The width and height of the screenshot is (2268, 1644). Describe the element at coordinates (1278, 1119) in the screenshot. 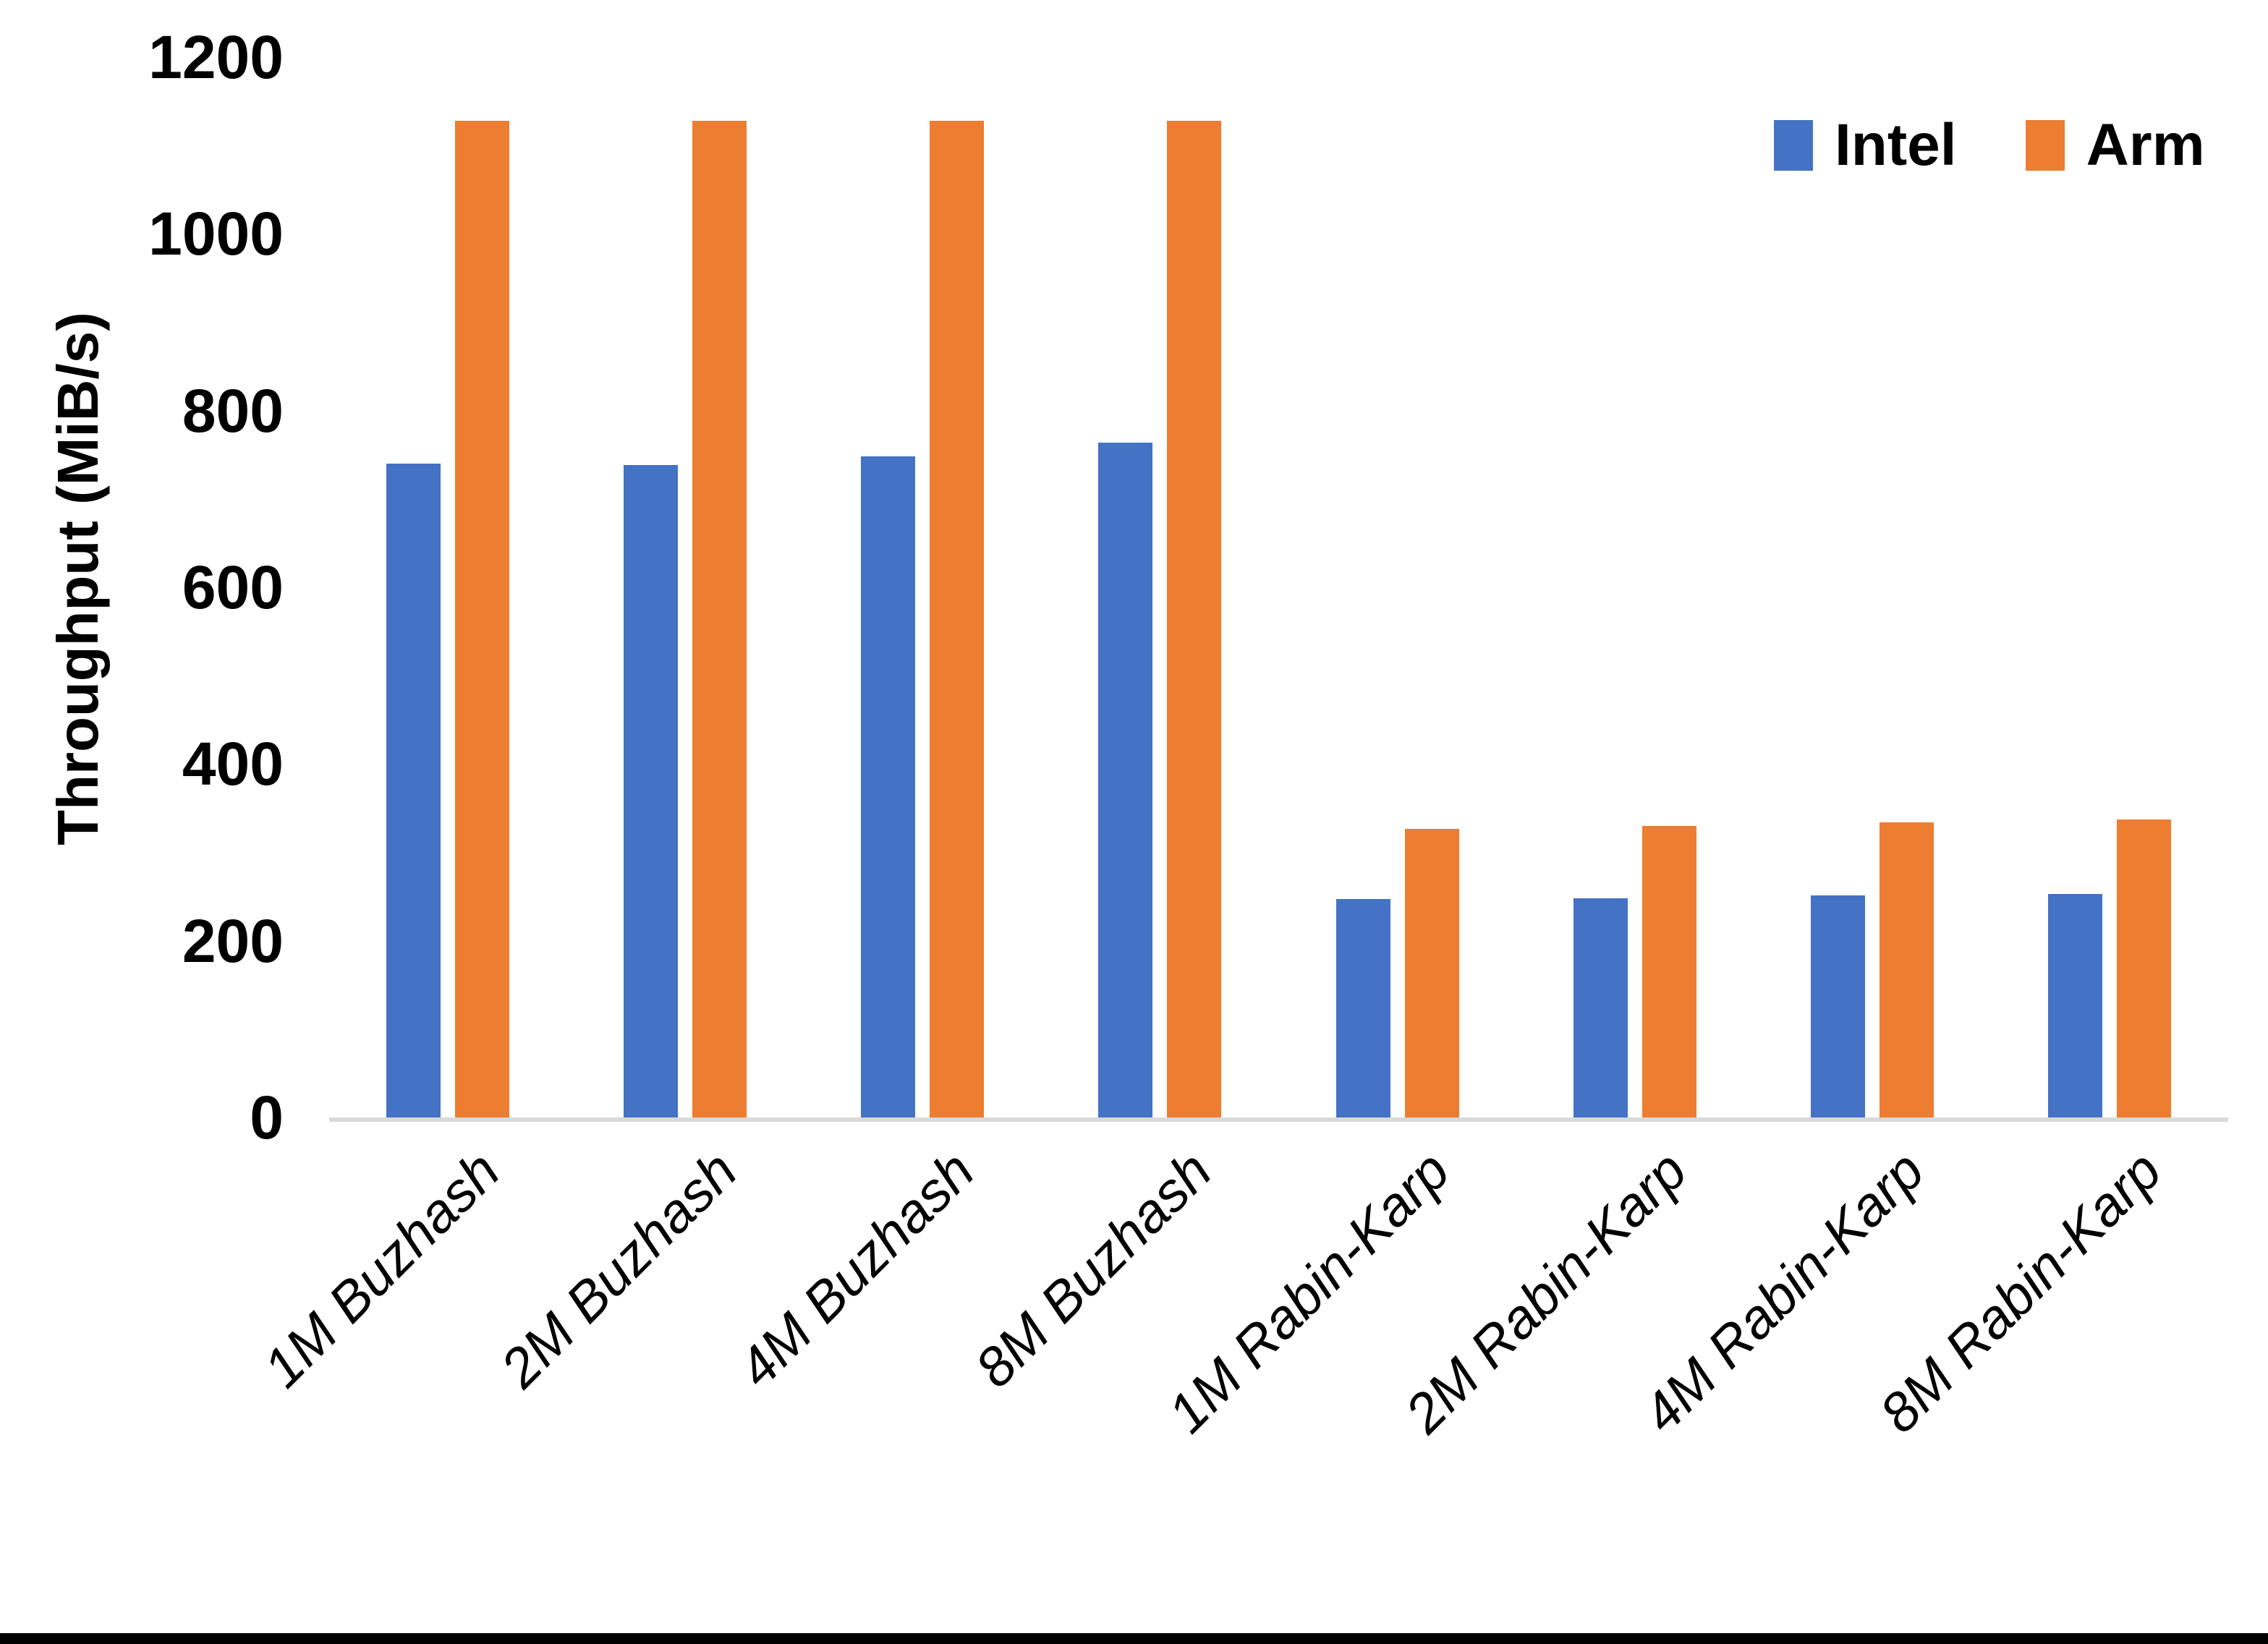

I see `x-axis-line` at that location.